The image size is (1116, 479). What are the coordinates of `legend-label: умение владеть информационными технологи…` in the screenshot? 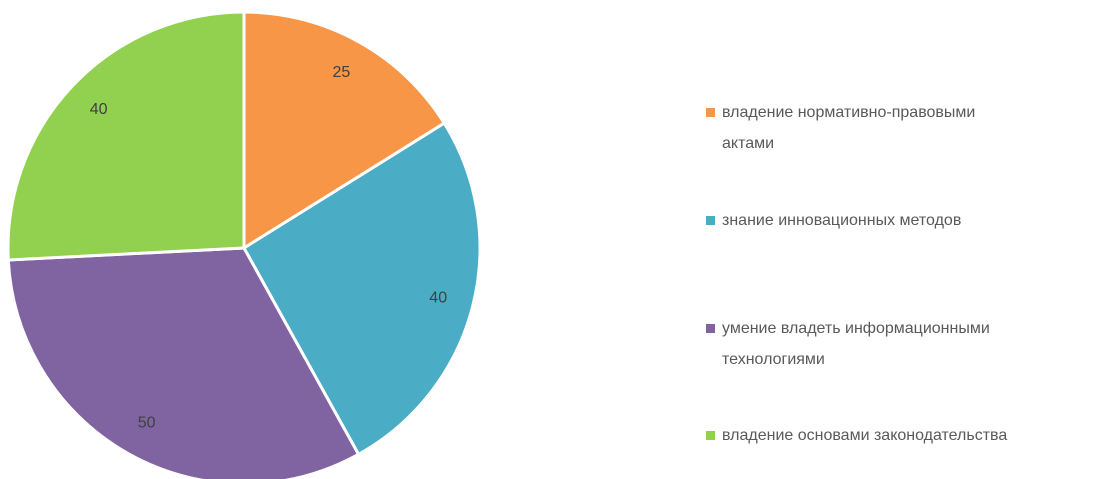 It's located at (856, 344).